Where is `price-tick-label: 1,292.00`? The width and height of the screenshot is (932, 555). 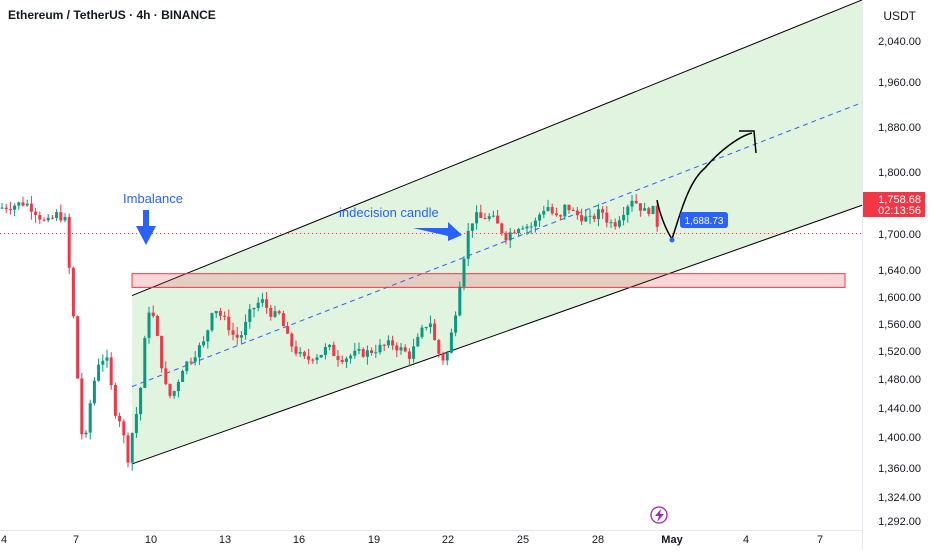
price-tick-label: 1,292.00 is located at coordinates (899, 522).